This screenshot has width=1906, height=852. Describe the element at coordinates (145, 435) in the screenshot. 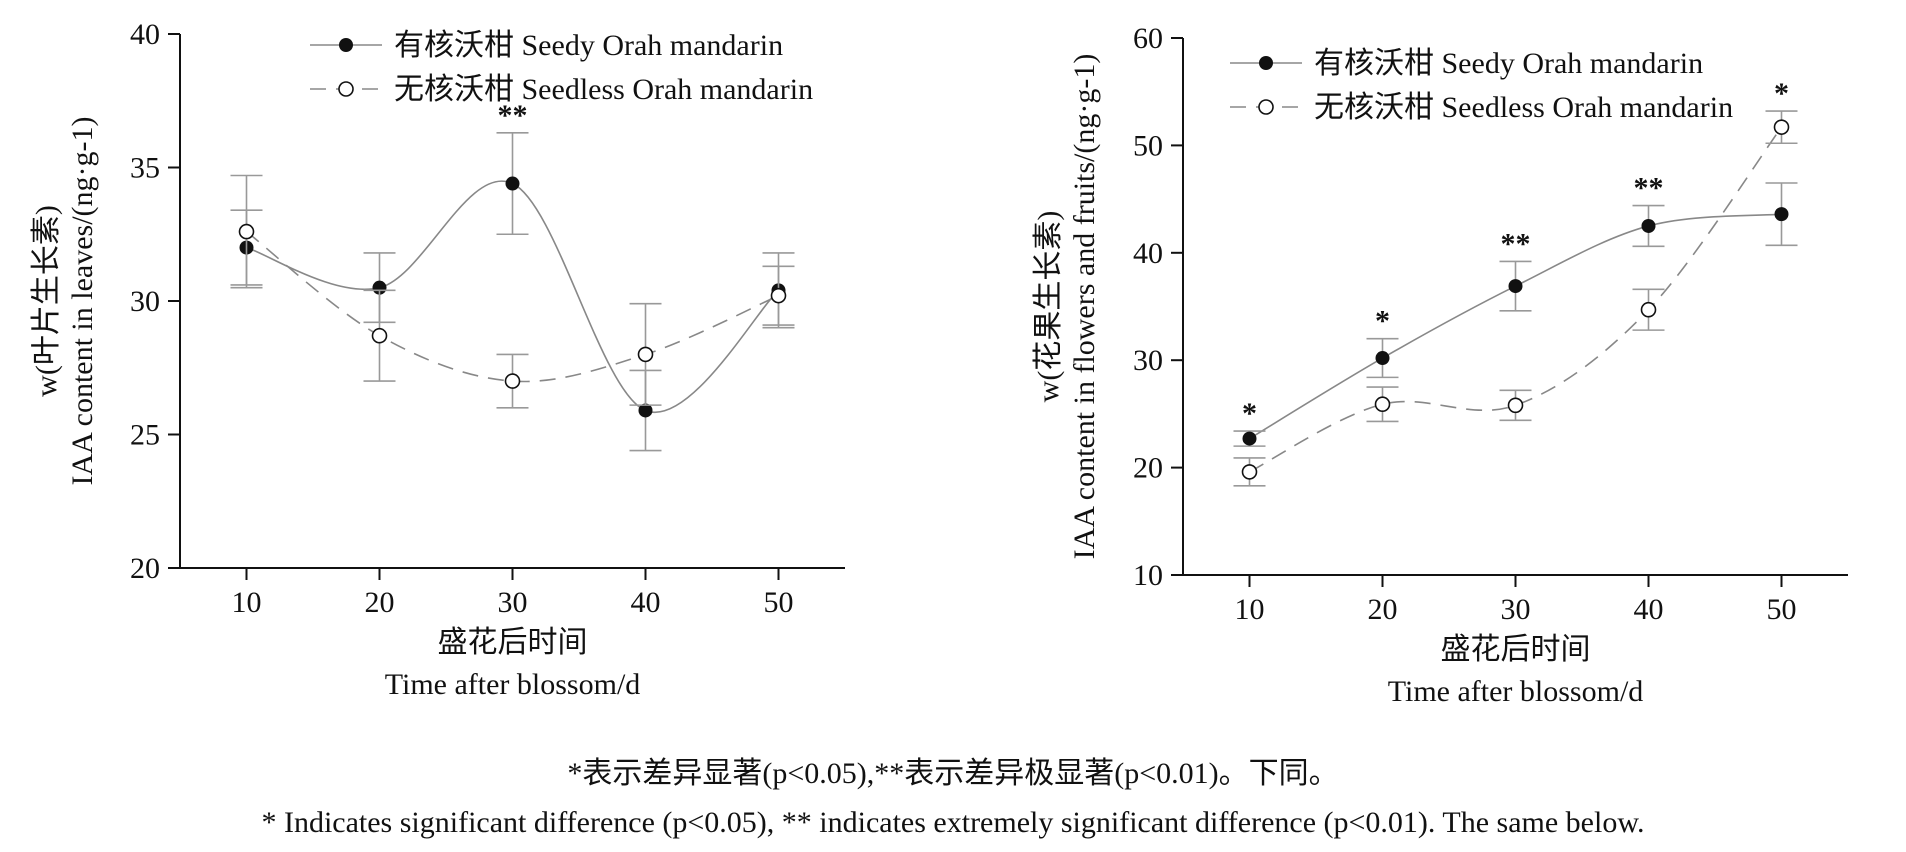

I see `y-tick-label: 25` at that location.